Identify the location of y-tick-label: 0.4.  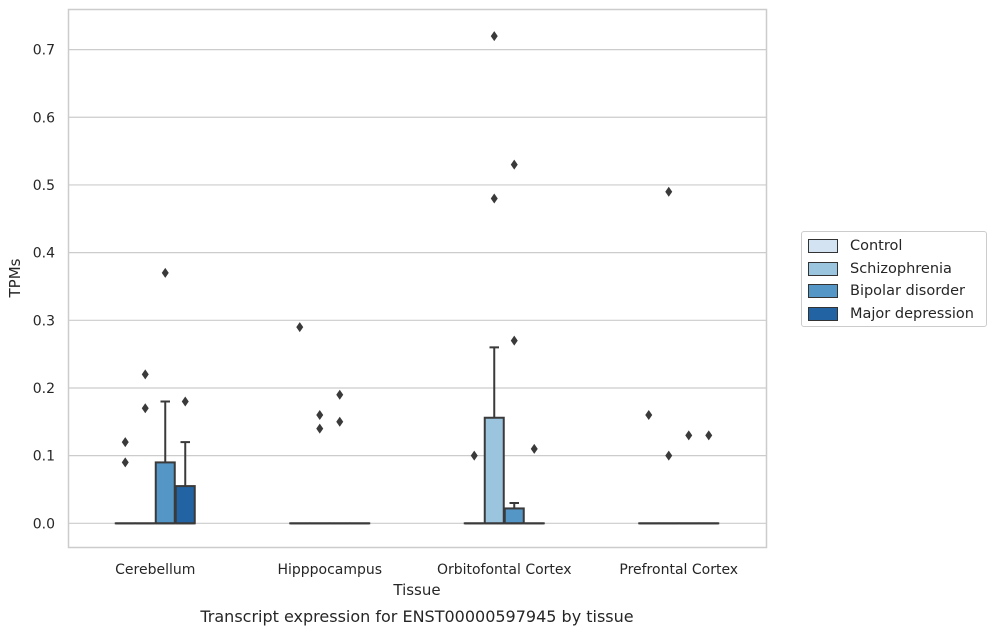
(44, 254).